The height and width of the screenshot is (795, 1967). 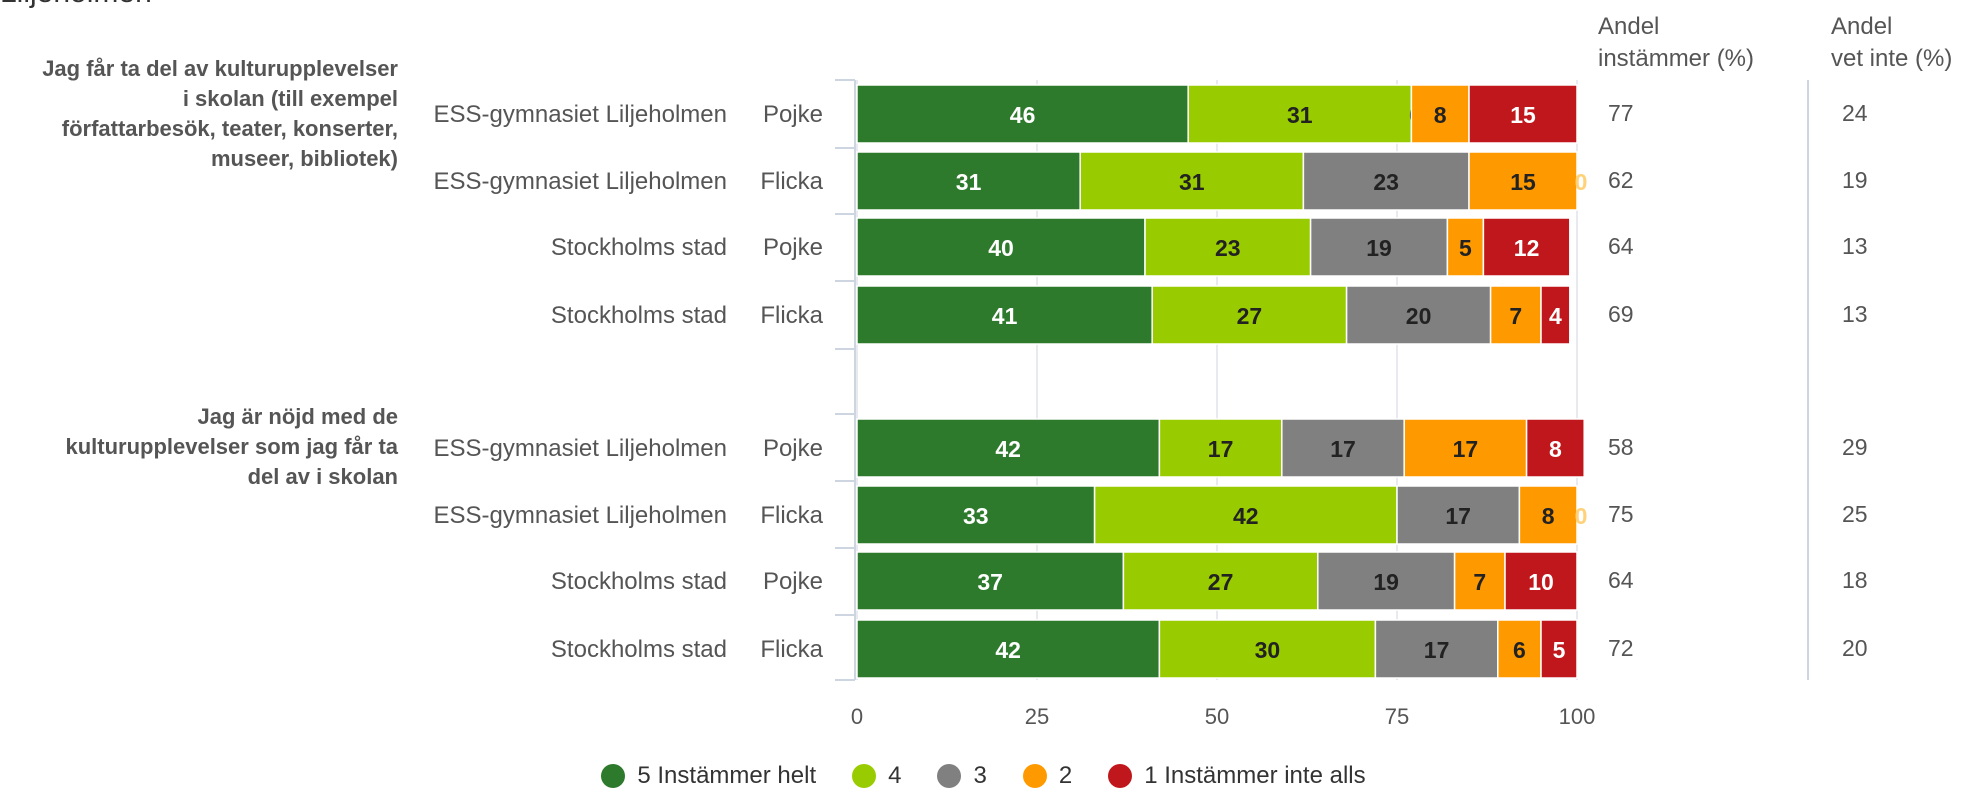 What do you see at coordinates (1855, 180) in the screenshot?
I see `andel-vet-inte-value: 19` at bounding box center [1855, 180].